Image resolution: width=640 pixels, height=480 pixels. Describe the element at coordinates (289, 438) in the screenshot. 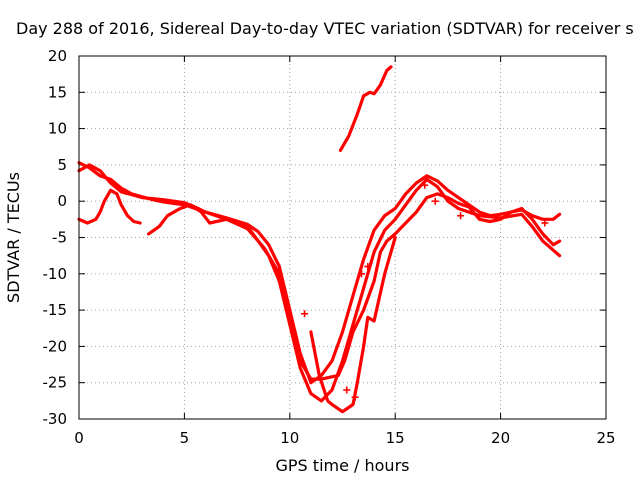

I see `x-tick-label: 10` at that location.